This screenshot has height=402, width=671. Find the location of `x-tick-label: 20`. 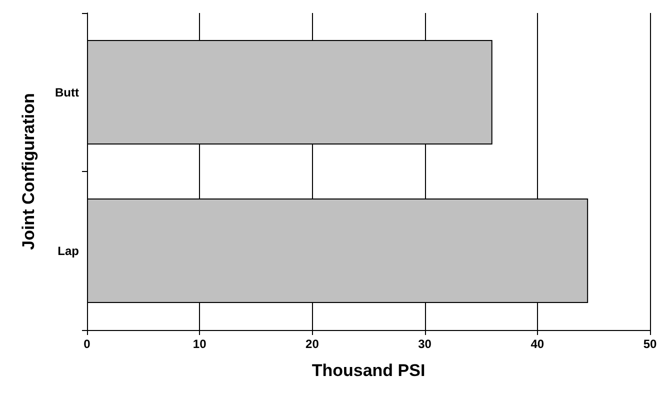

x-tick-label: 20 is located at coordinates (313, 344).